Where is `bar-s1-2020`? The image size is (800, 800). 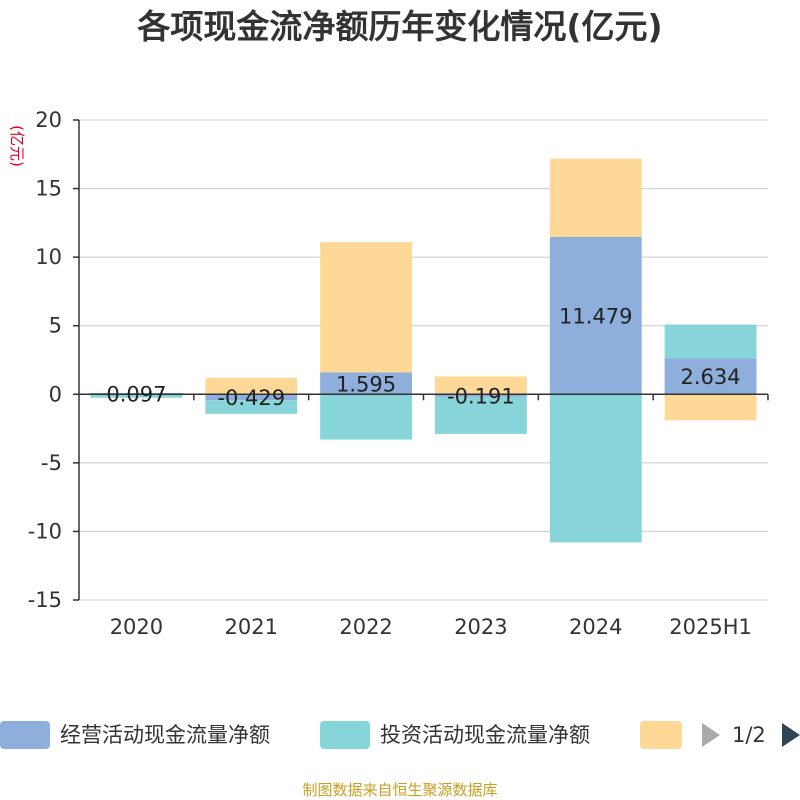
bar-s1-2020 is located at coordinates (136, 396).